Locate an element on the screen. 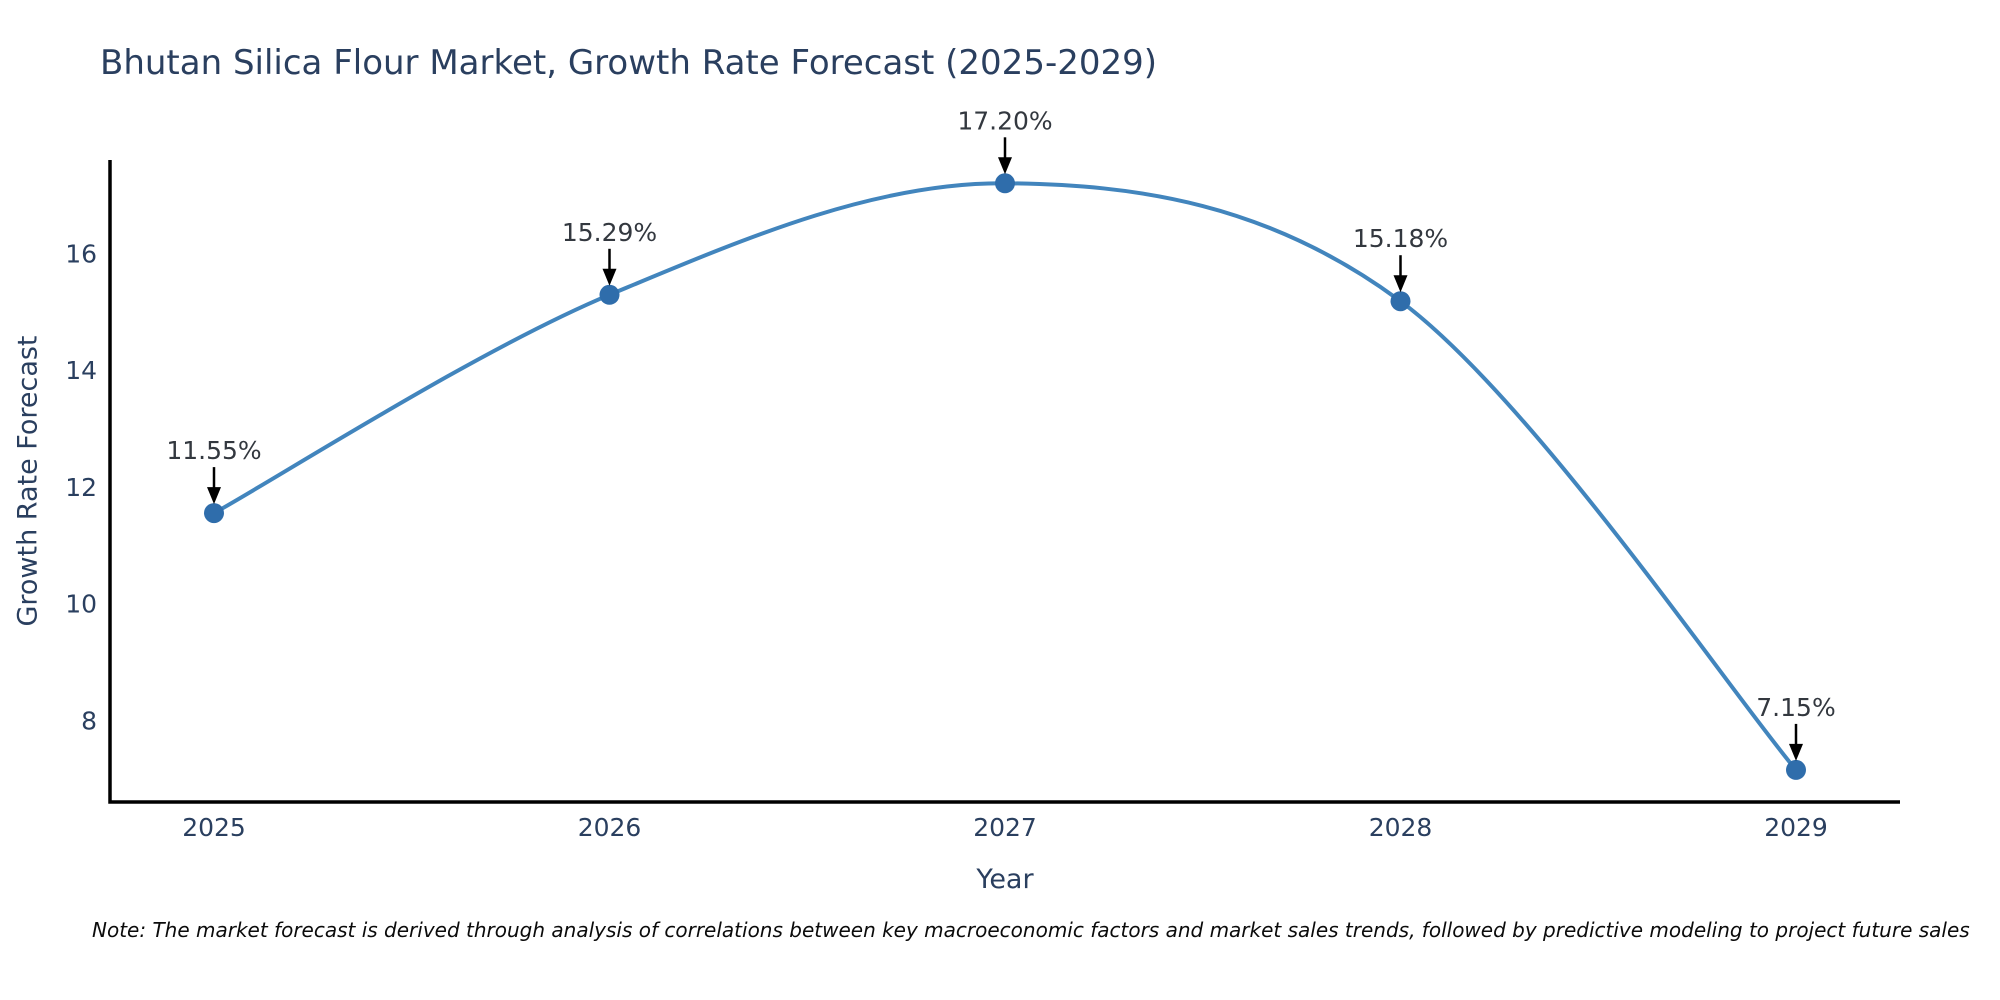 This screenshot has width=2000, height=1000. y-tick-label: 14 is located at coordinates (81, 370).